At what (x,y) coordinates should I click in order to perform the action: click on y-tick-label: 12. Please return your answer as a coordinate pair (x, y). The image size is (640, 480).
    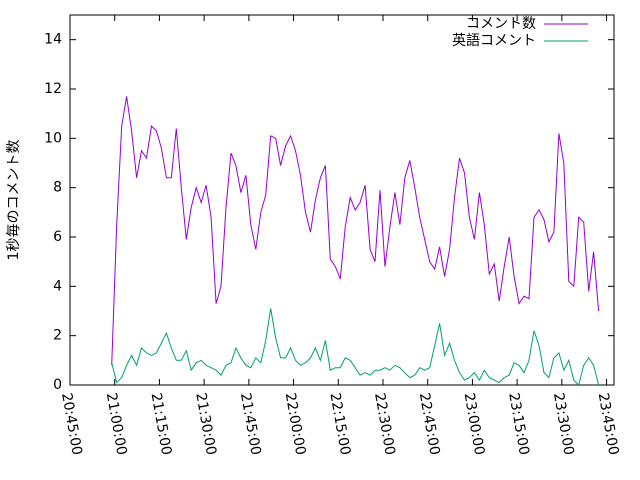
    Looking at the image, I should click on (53, 89).